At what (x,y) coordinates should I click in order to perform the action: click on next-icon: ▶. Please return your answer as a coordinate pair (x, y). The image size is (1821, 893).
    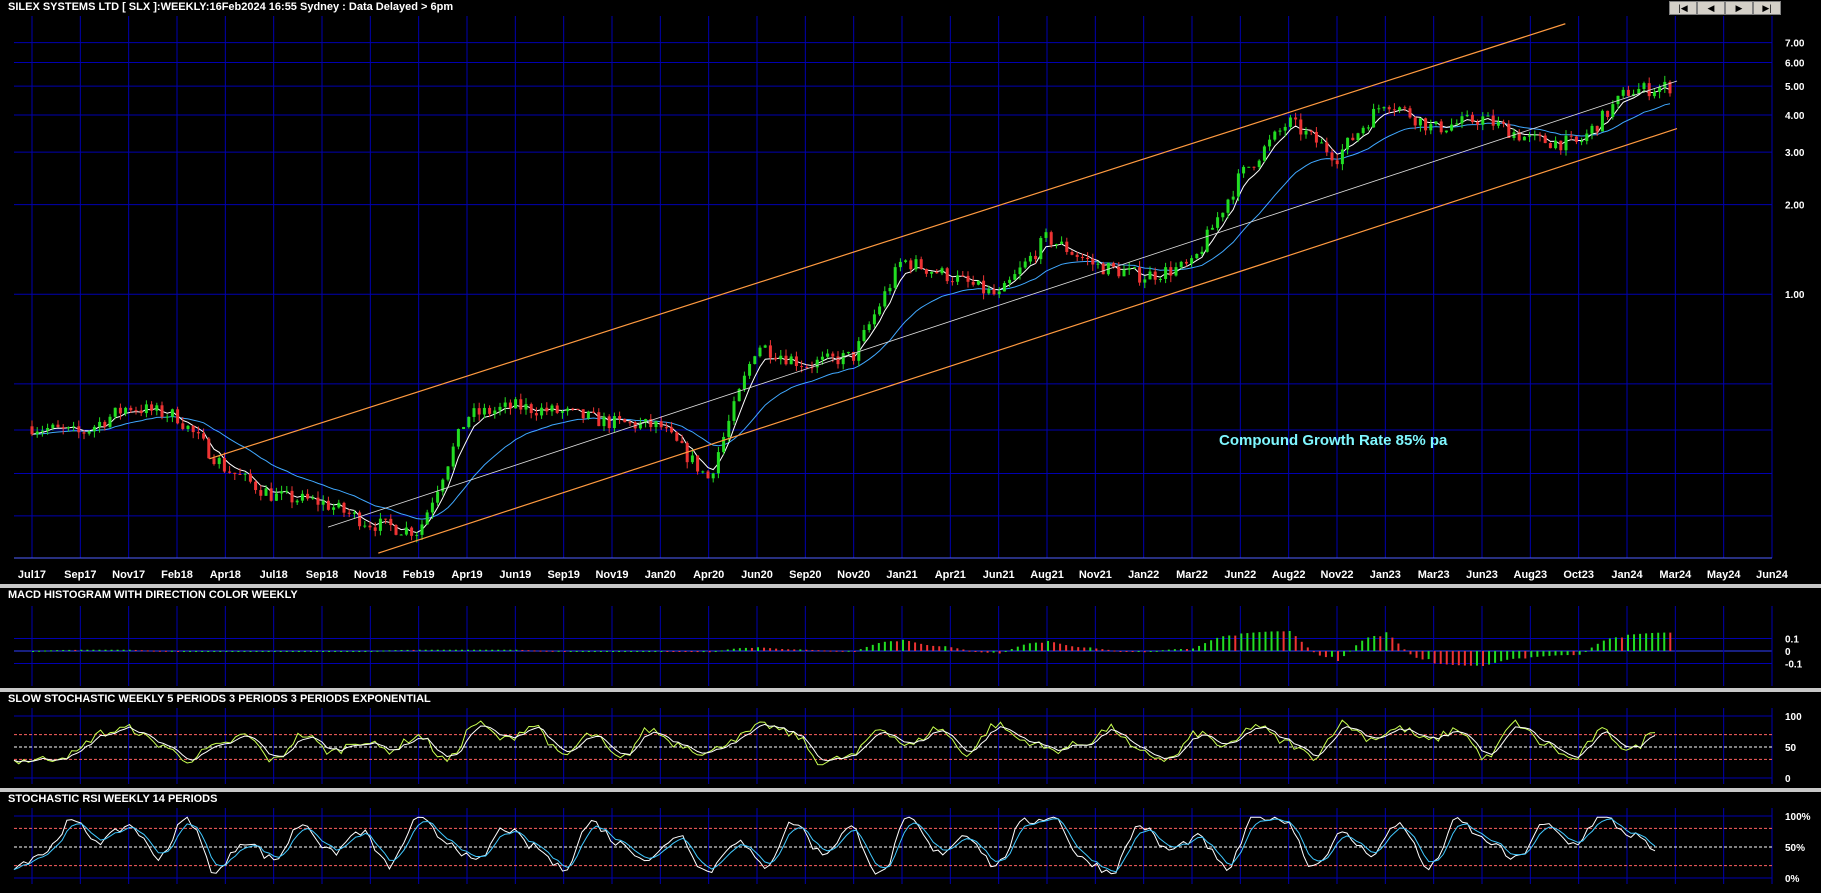
    Looking at the image, I should click on (1739, 8).